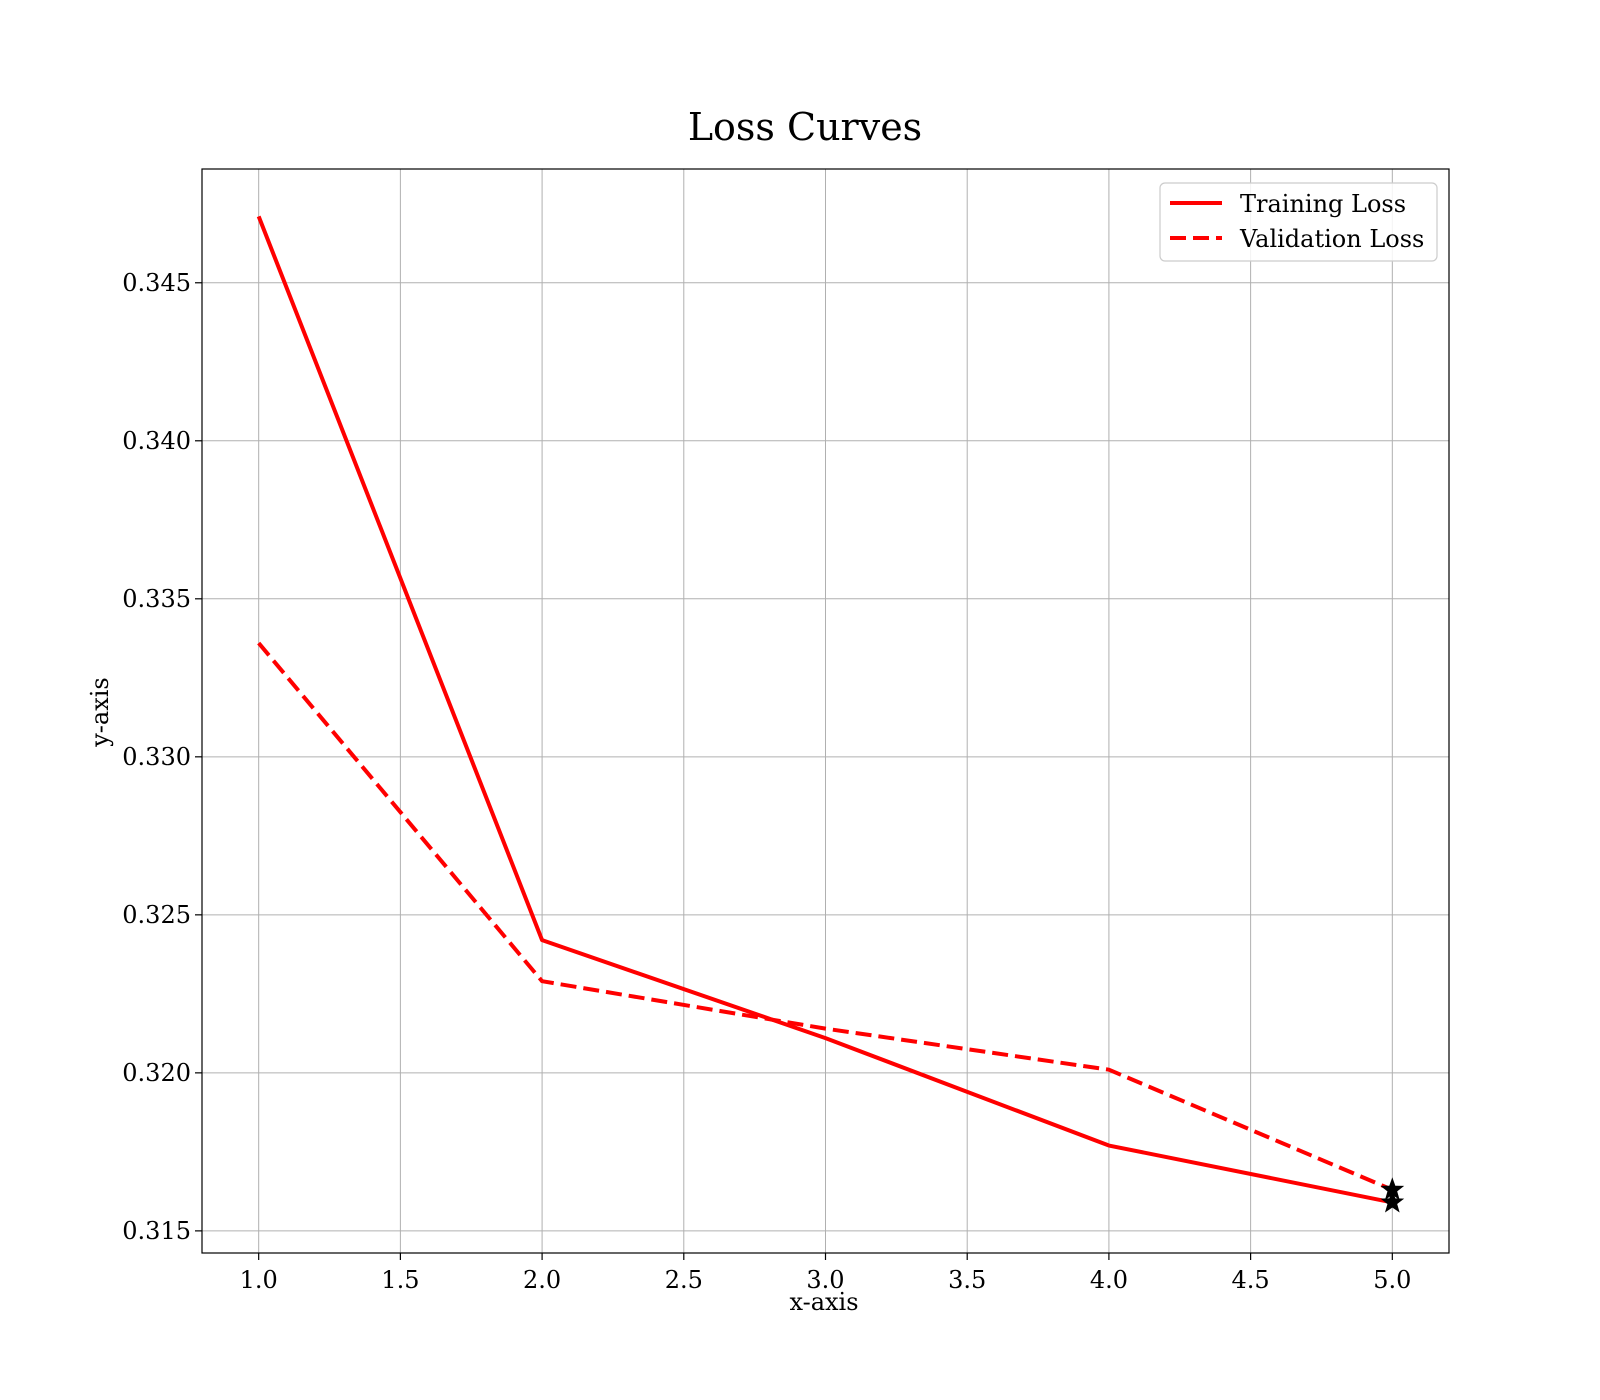 This screenshot has height=1400, width=1600. Describe the element at coordinates (967, 1280) in the screenshot. I see `x-tick-label: 3.5` at that location.